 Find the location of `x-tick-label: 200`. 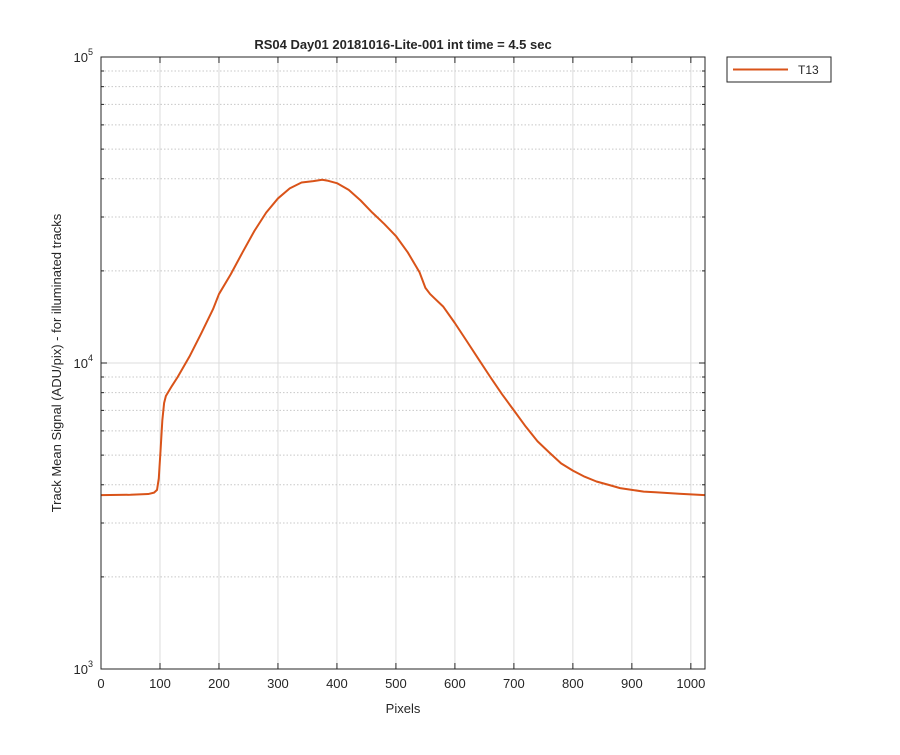

x-tick-label: 200 is located at coordinates (219, 683).